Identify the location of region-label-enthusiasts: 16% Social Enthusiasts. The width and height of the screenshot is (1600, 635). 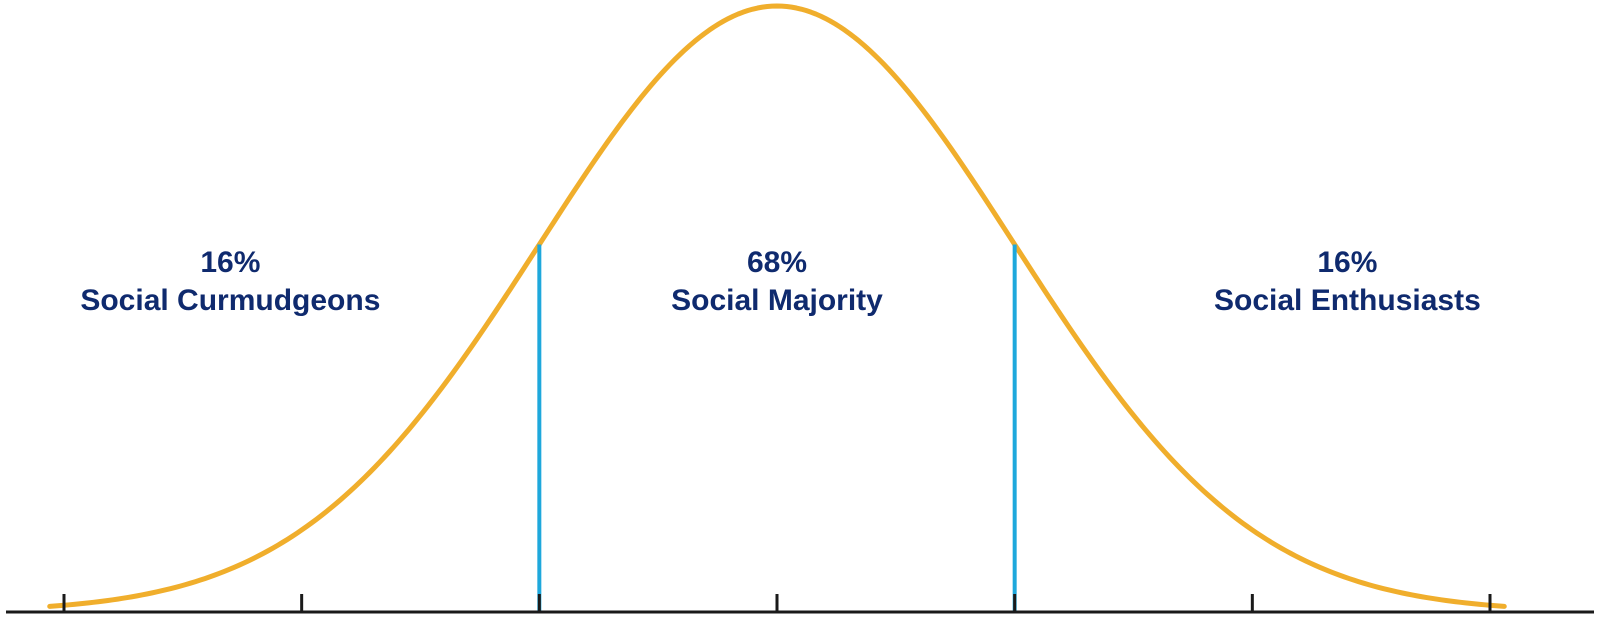
(1347, 282).